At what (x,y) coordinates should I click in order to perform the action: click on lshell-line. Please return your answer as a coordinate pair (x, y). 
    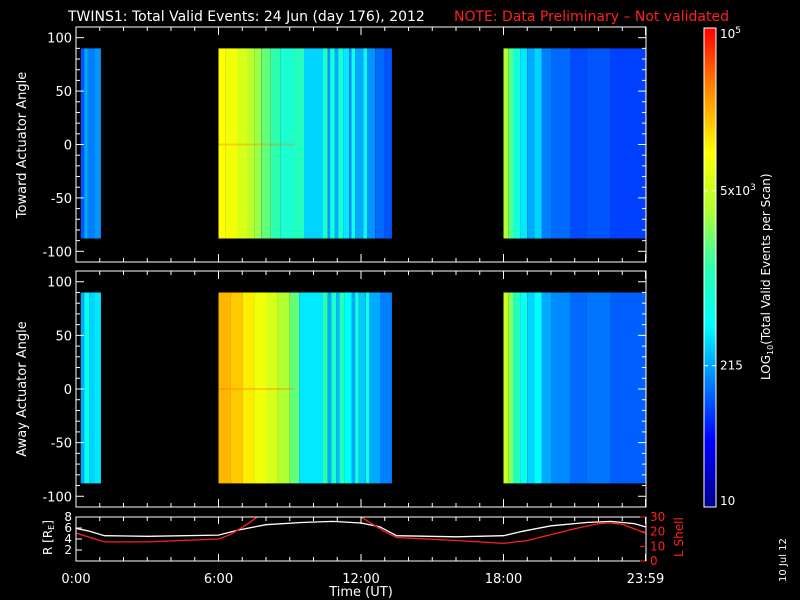
    Looking at the image, I should click on (361, 531).